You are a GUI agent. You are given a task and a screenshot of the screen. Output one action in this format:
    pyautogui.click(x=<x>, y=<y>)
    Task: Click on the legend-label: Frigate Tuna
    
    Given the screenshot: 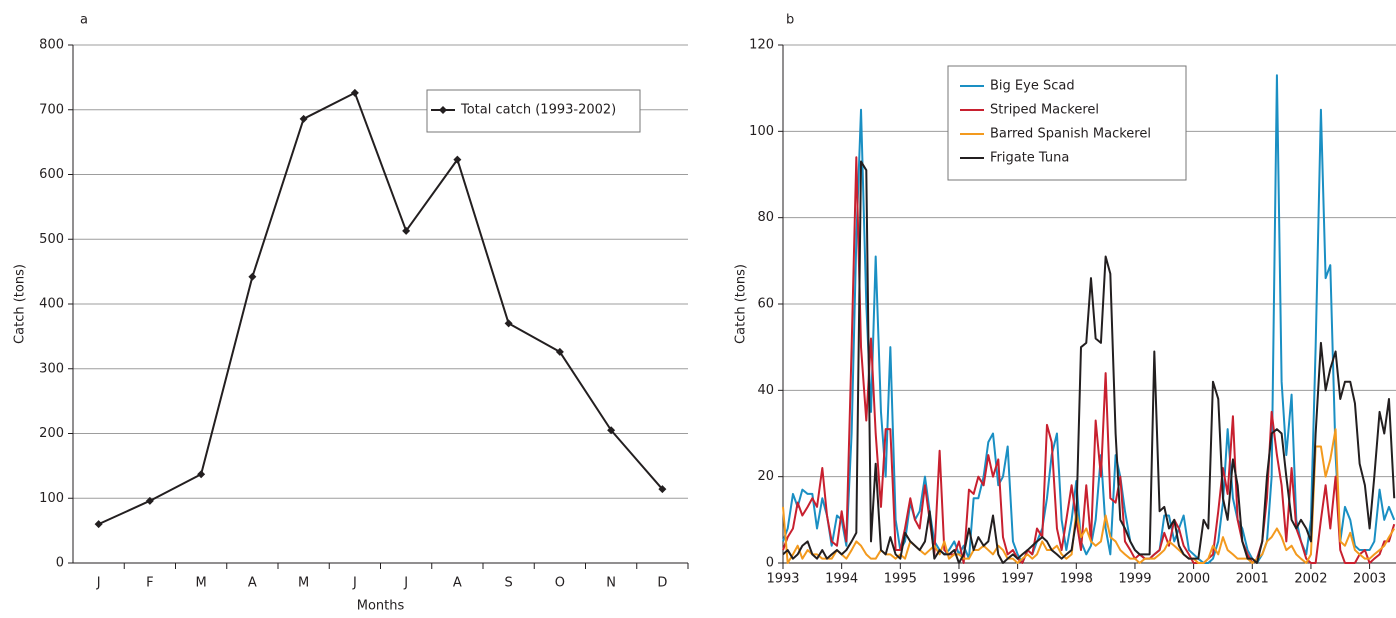 What is the action you would take?
    pyautogui.click(x=1029, y=158)
    